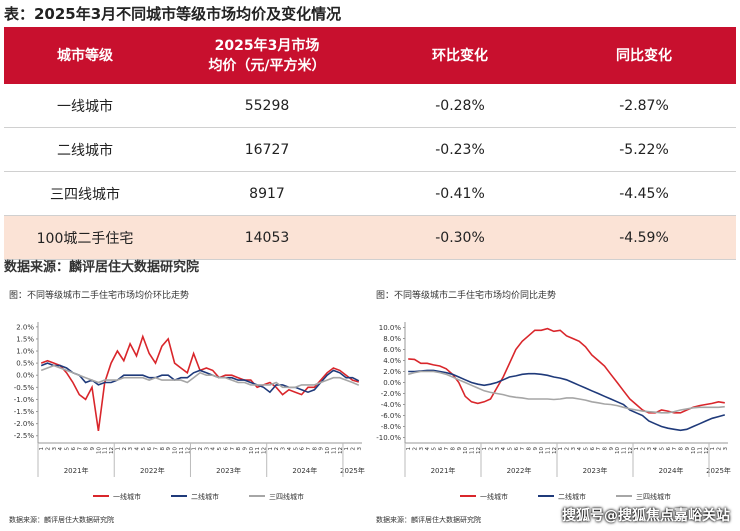 The image size is (740, 531). Describe the element at coordinates (267, 149) in the screenshot. I see `table-cell: 16727` at that location.